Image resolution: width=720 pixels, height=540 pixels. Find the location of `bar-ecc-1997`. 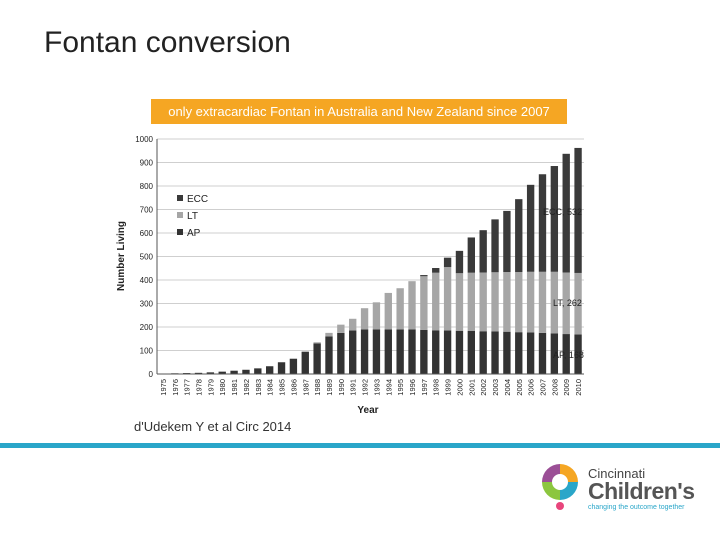

bar-ecc-1997 is located at coordinates (424, 276).